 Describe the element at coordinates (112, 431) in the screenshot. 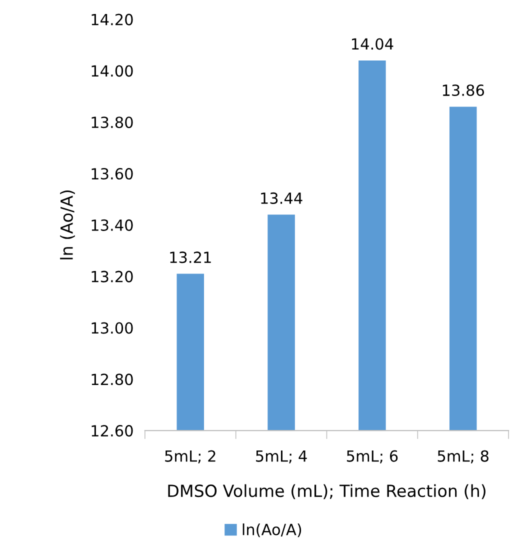

I see `y-tick-label: 12.60` at that location.